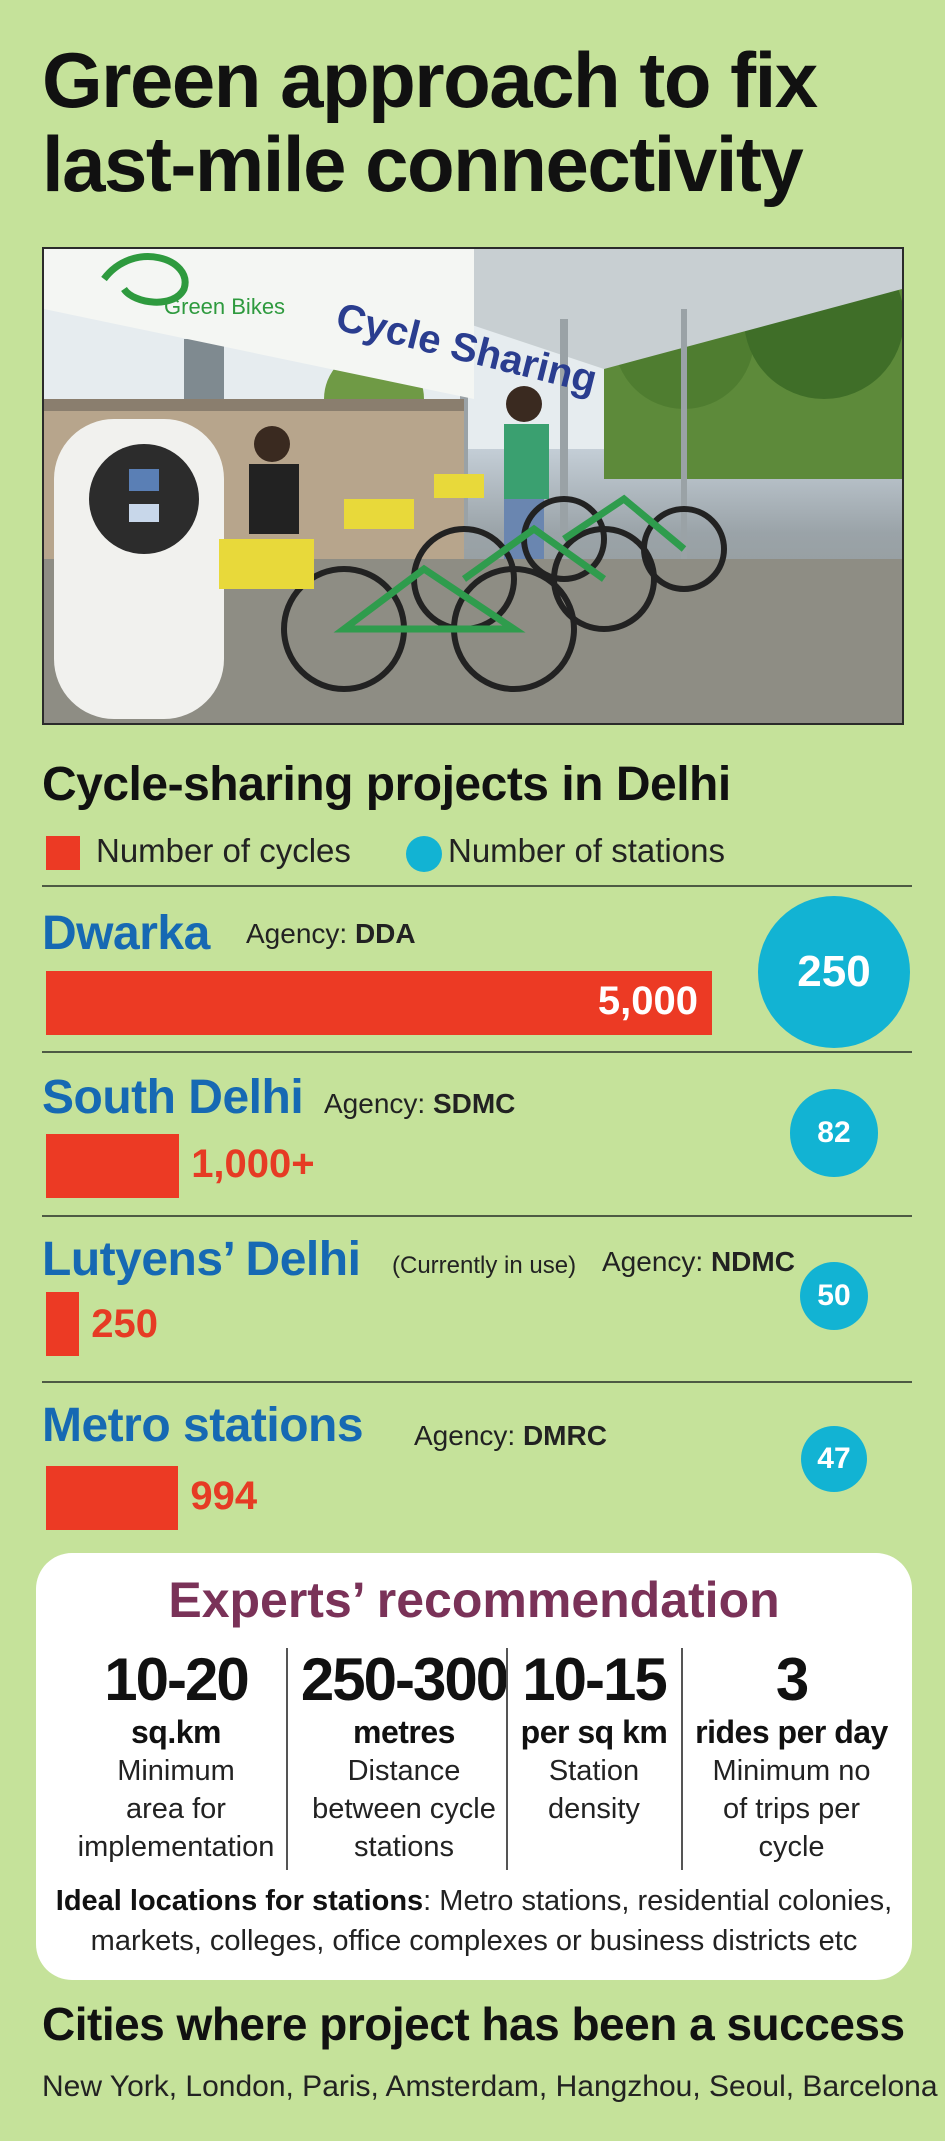  I want to click on headline-line-1: Green approach to fix, so click(430, 80).